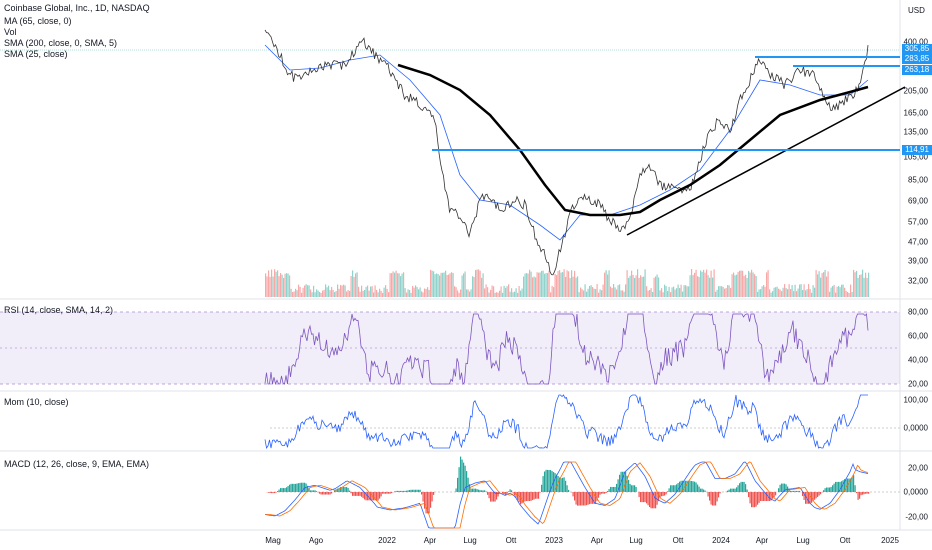 The image size is (932, 550). Describe the element at coordinates (890, 540) in the screenshot. I see `time-axis-label: 2025` at that location.